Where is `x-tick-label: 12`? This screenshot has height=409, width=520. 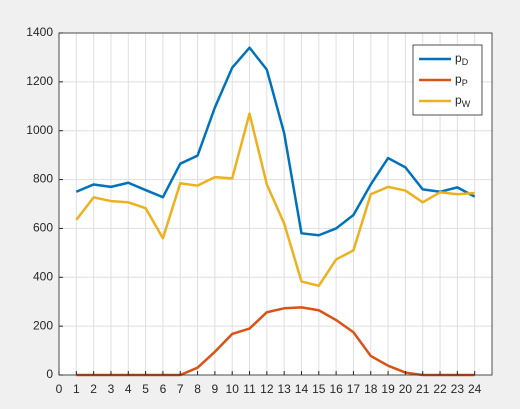
x-tick-label: 12 is located at coordinates (267, 389).